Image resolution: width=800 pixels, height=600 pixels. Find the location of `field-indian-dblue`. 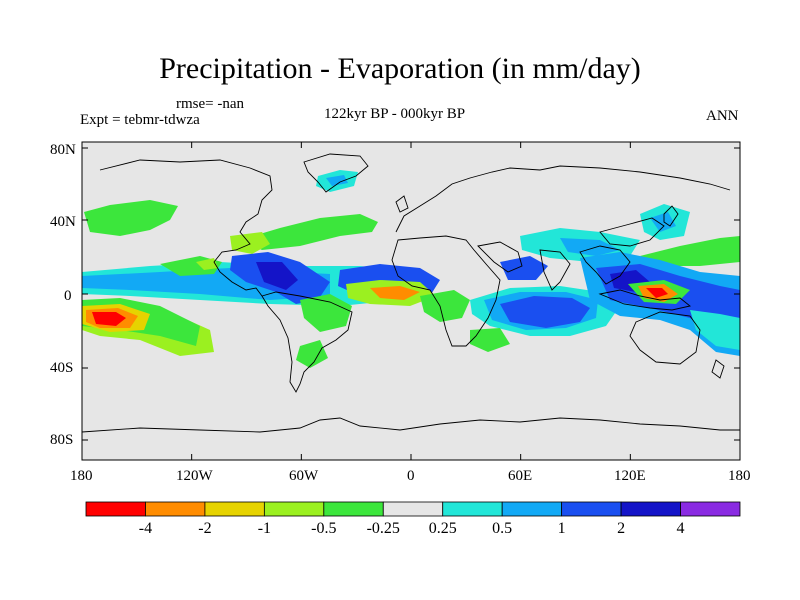

field-indian-dblue is located at coordinates (545, 312).